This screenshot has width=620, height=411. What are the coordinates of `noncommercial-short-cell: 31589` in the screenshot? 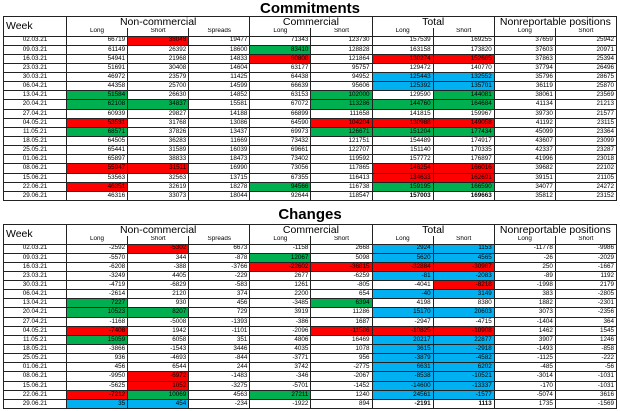 It's located at (158, 150).